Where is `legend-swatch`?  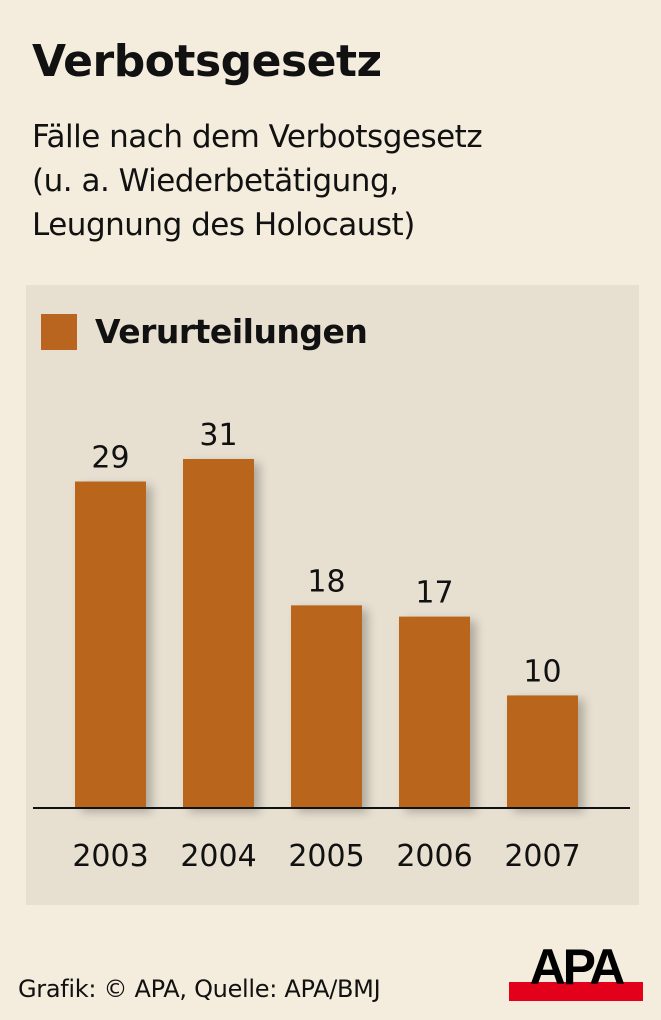
legend-swatch is located at coordinates (59, 331).